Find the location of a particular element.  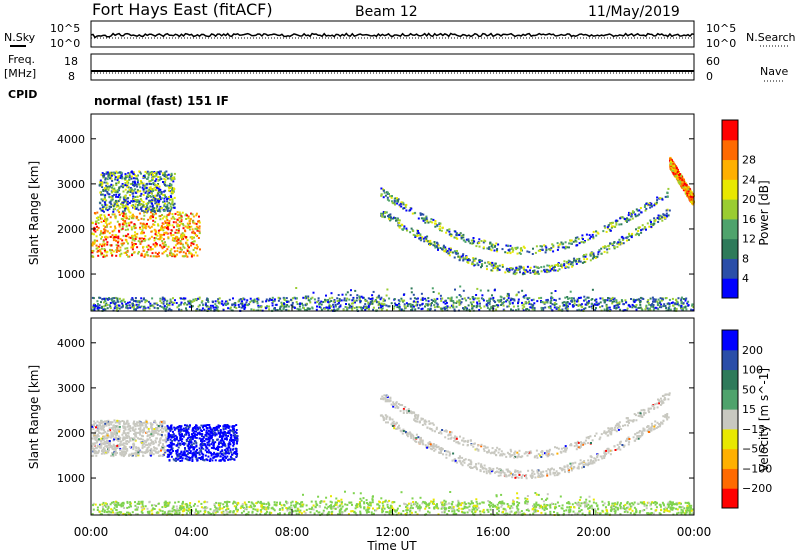

freq-top-tick: 18 is located at coordinates (71, 61).